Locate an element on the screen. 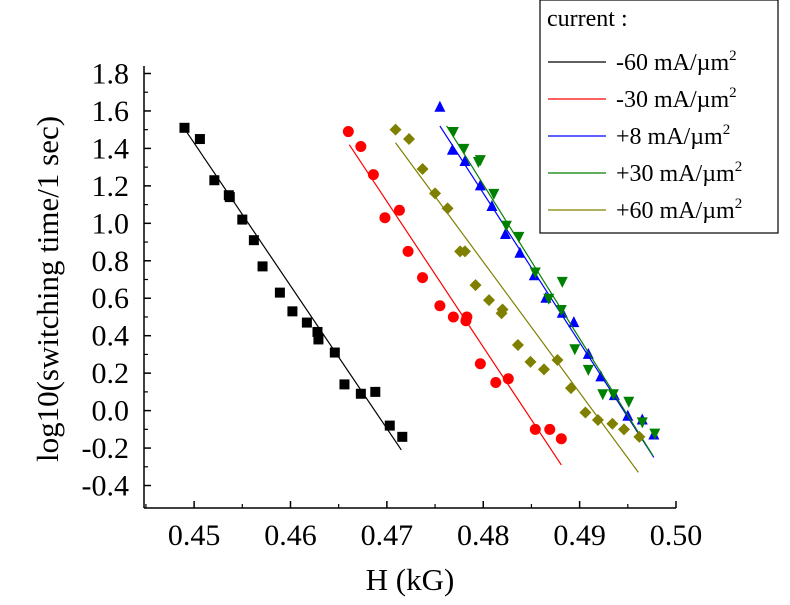 This screenshot has width=790, height=605. y-axis-title: log10(switching time/1 sec) is located at coordinates (47, 289).